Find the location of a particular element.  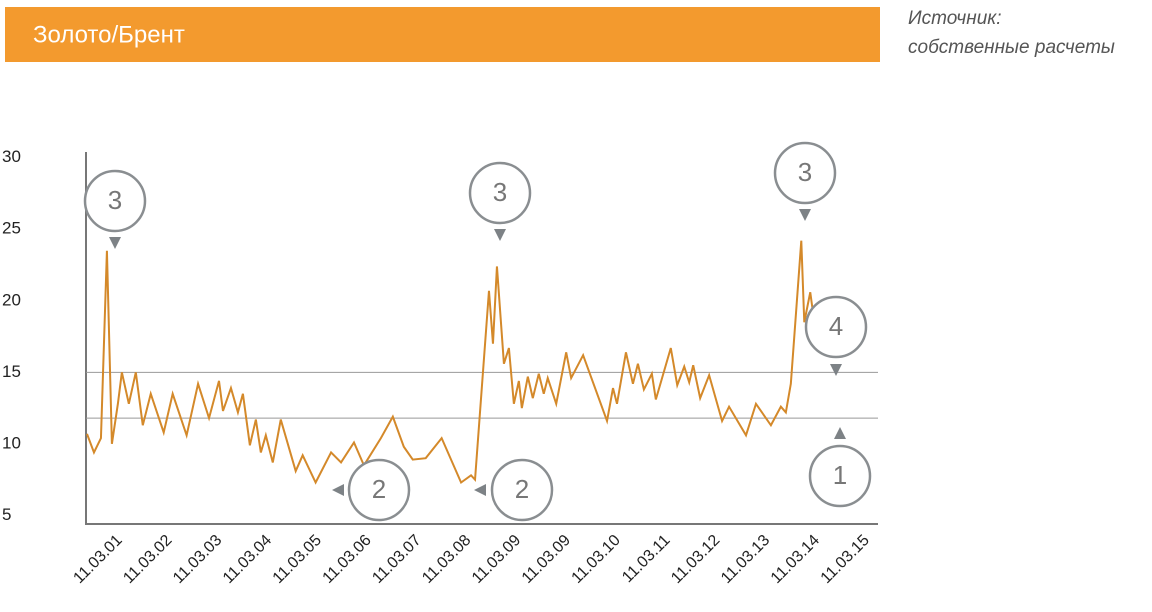

y-tick-label: 20 is located at coordinates (11, 299).